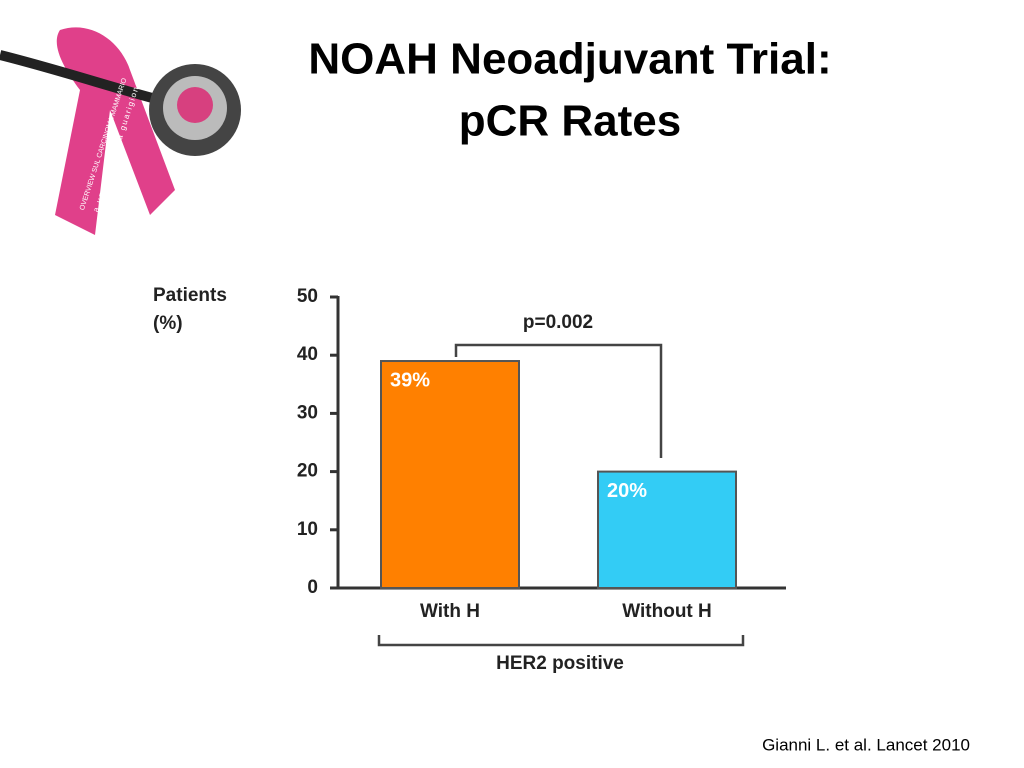 Image resolution: width=1024 pixels, height=768 pixels. I want to click on stethoscope-center, so click(195, 105).